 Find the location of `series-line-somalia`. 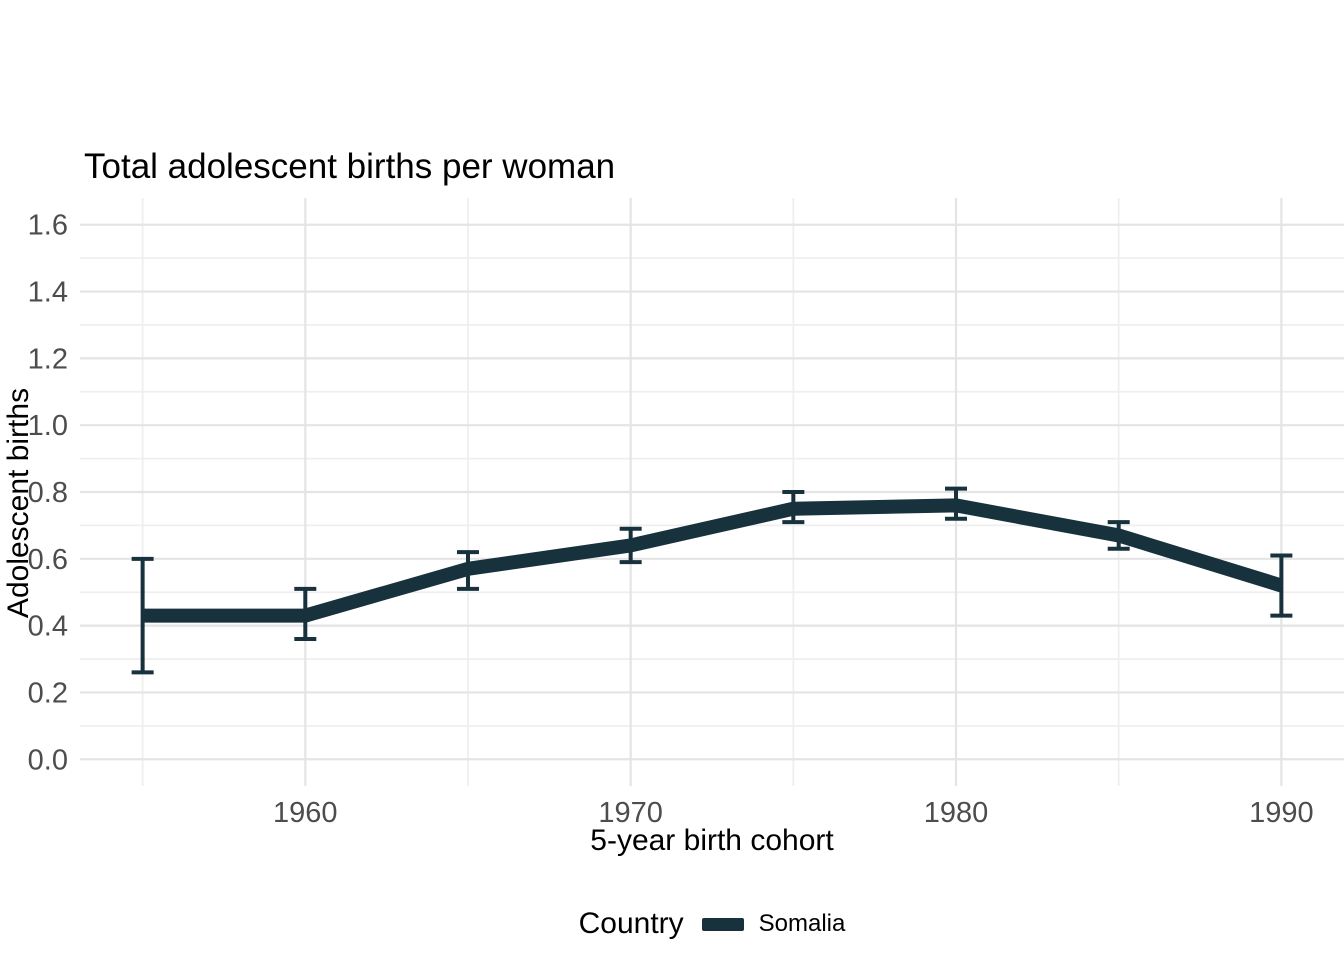

series-line-somalia is located at coordinates (713, 560).